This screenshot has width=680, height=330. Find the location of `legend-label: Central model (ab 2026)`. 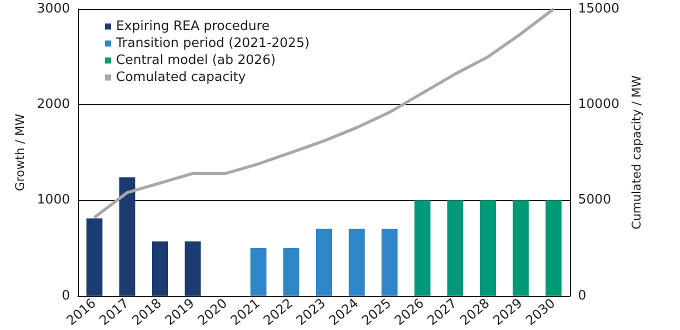

legend-label: Central model (ab 2026) is located at coordinates (196, 60).